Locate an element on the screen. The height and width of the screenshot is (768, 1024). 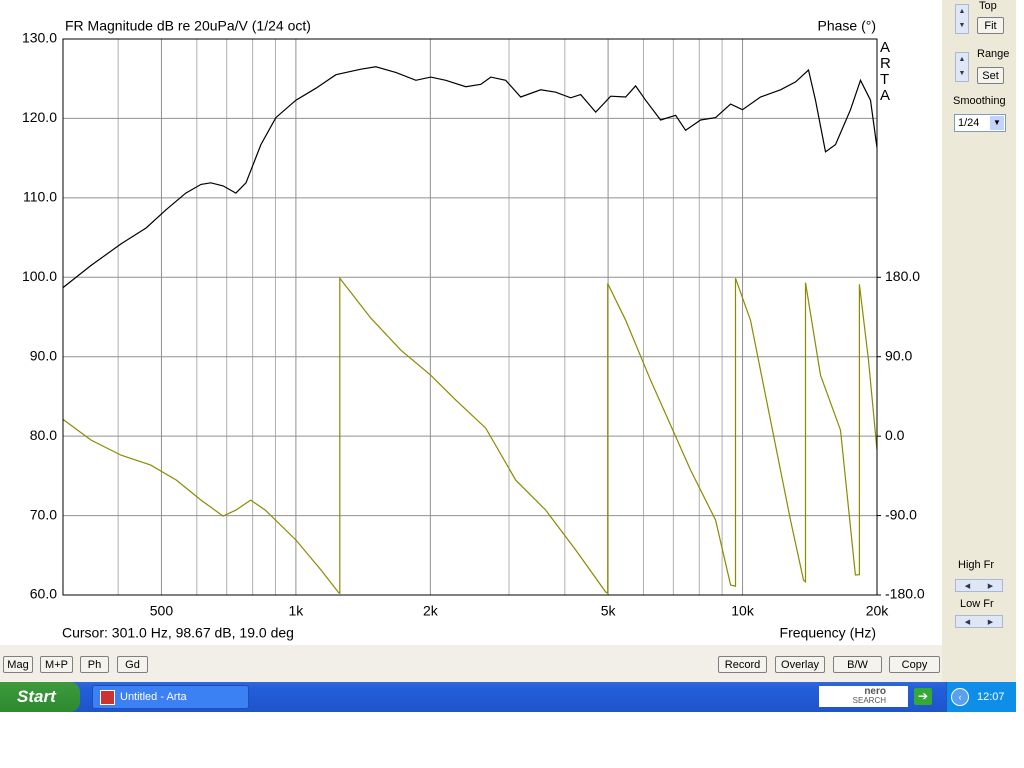
search-logo: SEARCH is located at coordinates (869, 700).